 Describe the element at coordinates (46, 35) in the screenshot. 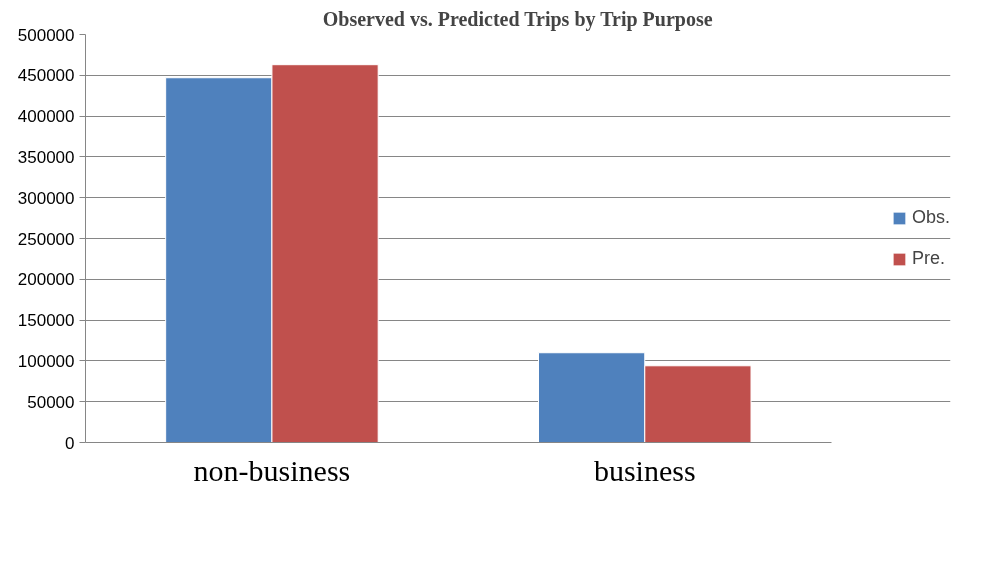

I see `y-tick-label: 500000` at that location.